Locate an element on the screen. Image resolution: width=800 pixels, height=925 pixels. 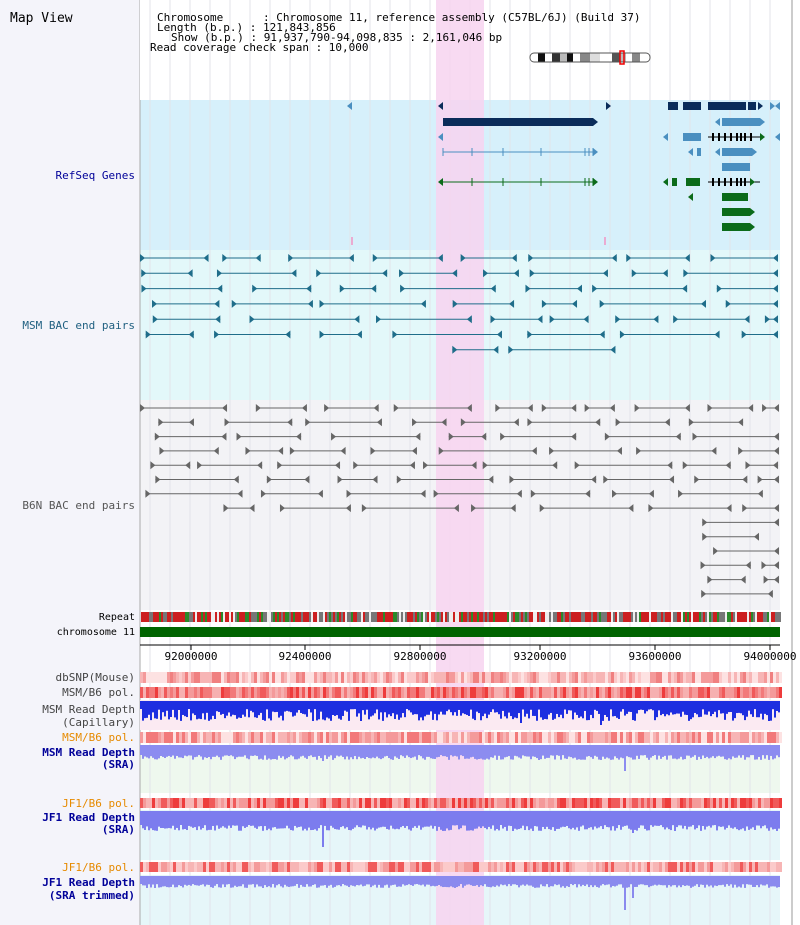
track-label-b6n-bac: B6N BAC end pairs is located at coordinates (78, 505).